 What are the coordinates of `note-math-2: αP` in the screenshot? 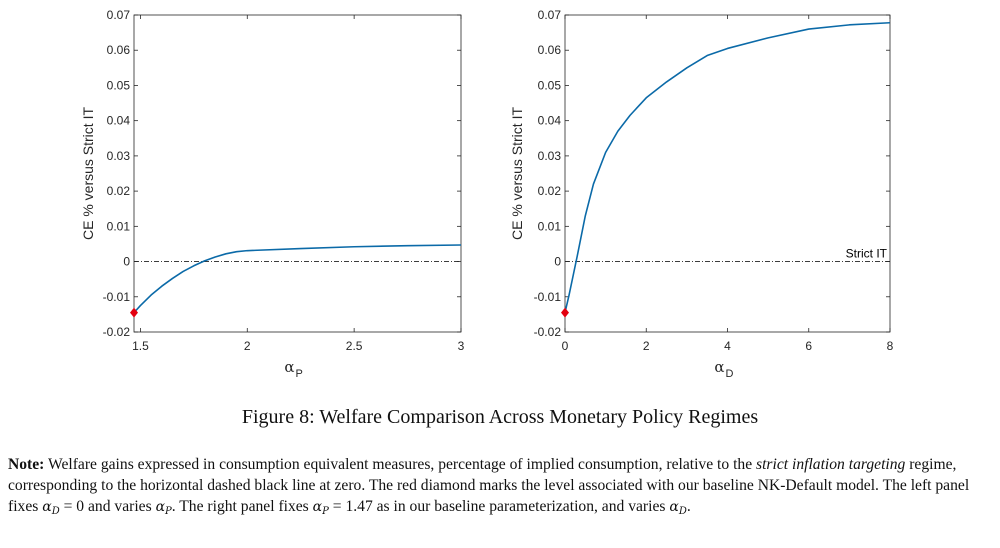 It's located at (163, 508).